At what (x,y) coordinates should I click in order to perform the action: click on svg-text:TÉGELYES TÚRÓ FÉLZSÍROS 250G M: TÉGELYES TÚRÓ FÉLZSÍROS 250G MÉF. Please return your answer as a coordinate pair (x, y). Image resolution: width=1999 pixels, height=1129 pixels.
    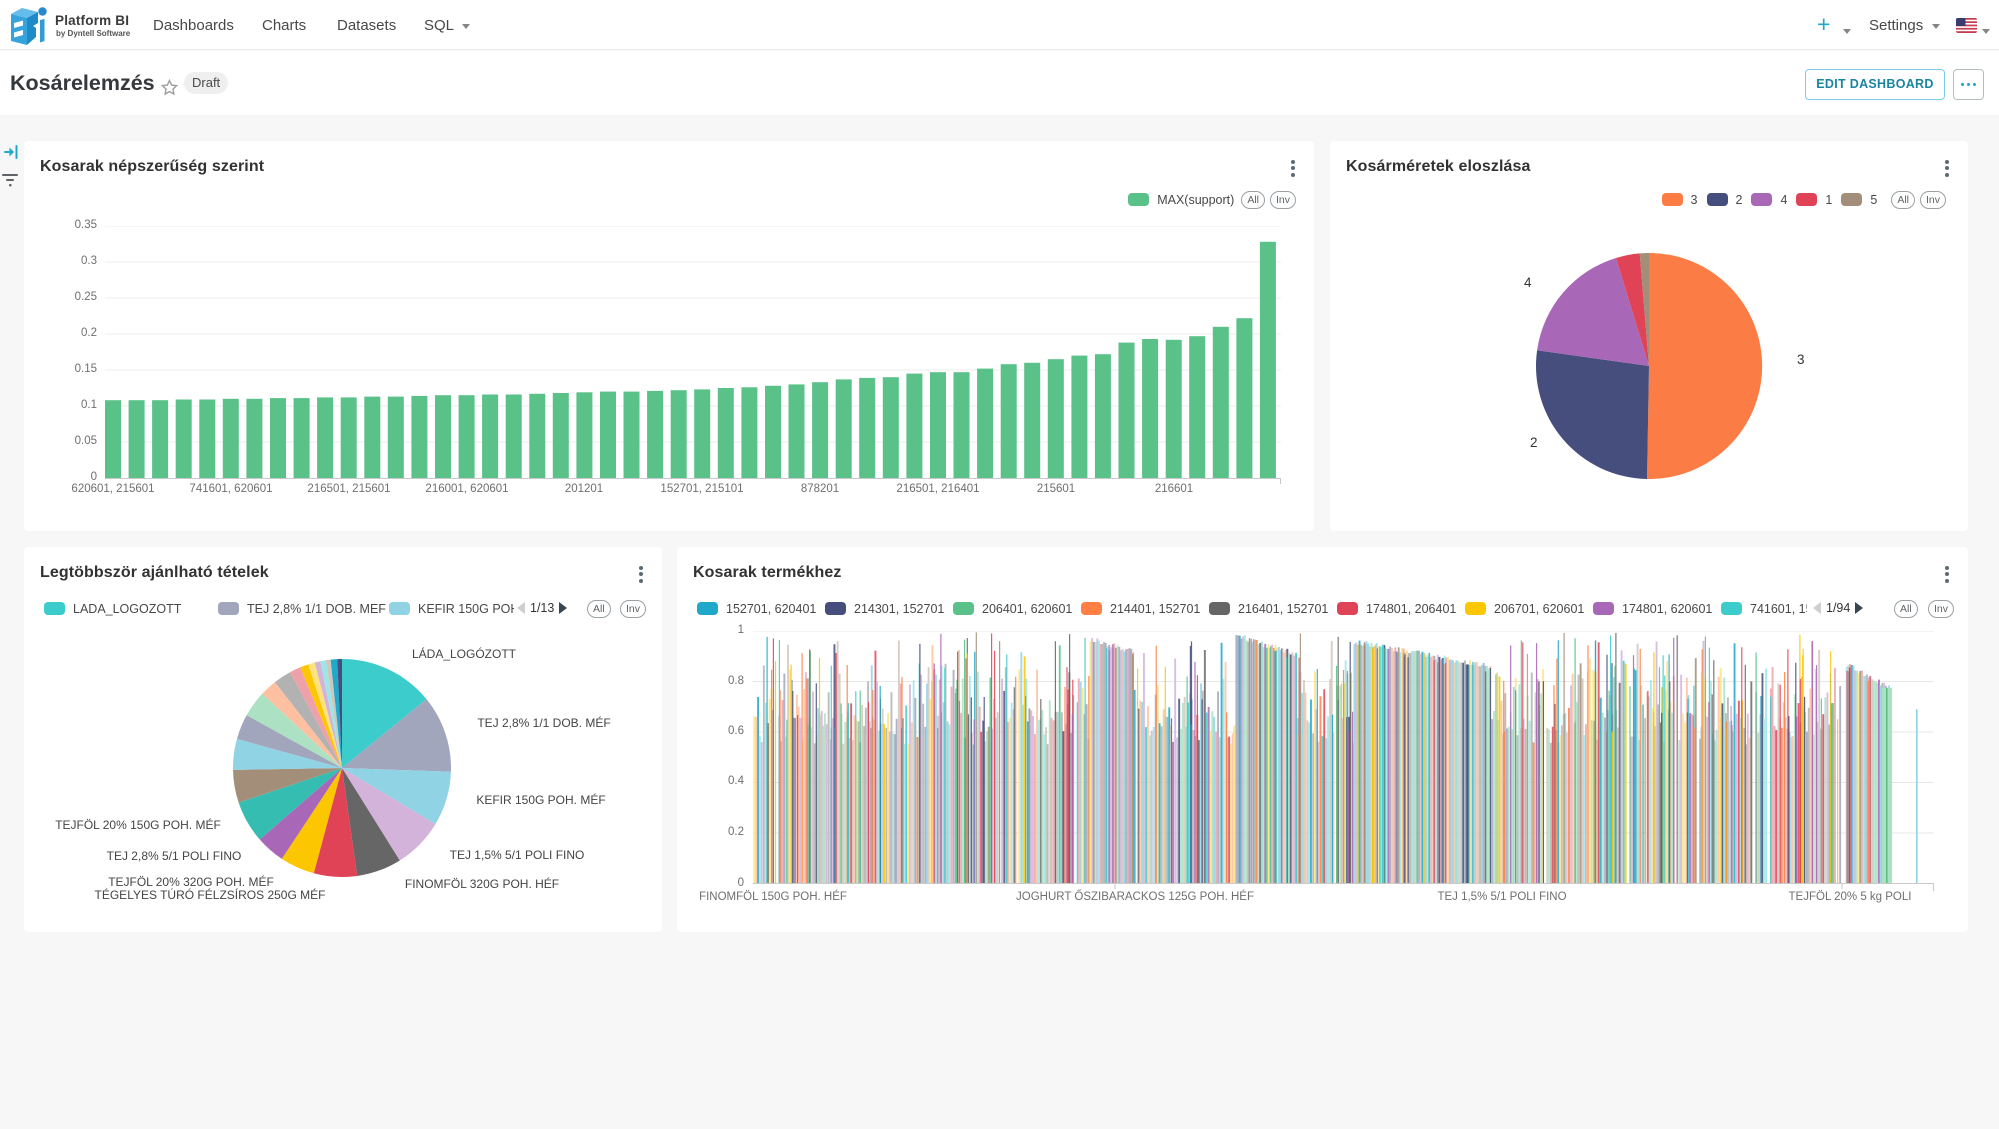
    Looking at the image, I should click on (210, 894).